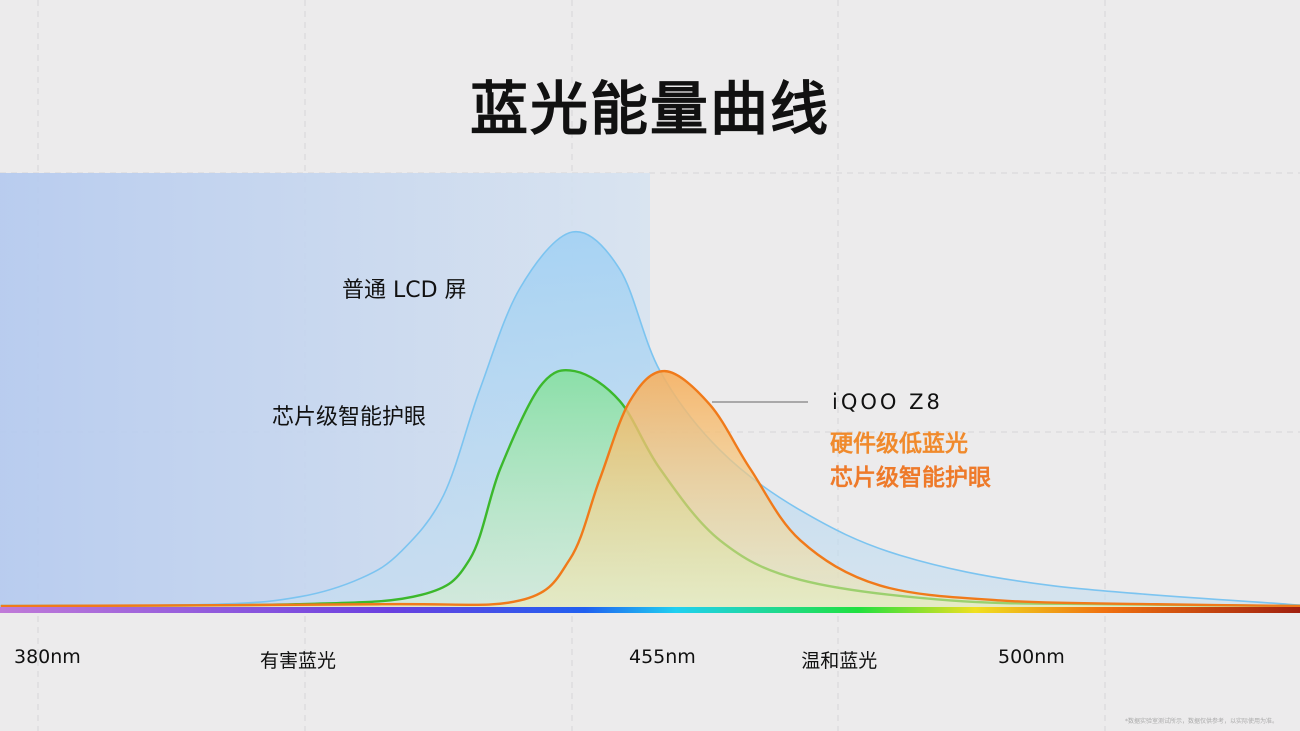 The height and width of the screenshot is (731, 1300). Describe the element at coordinates (839, 661) in the screenshot. I see `x-tick-label: 温和蓝光` at that location.